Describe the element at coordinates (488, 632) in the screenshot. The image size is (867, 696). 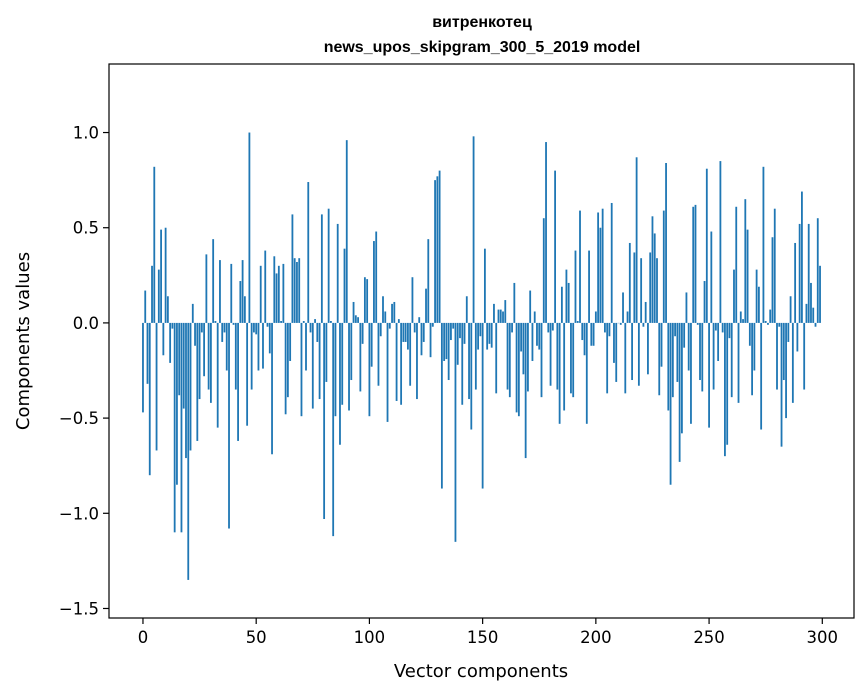
I see `x-axis-ticks: 0 50 100 150 200 250 300` at that location.